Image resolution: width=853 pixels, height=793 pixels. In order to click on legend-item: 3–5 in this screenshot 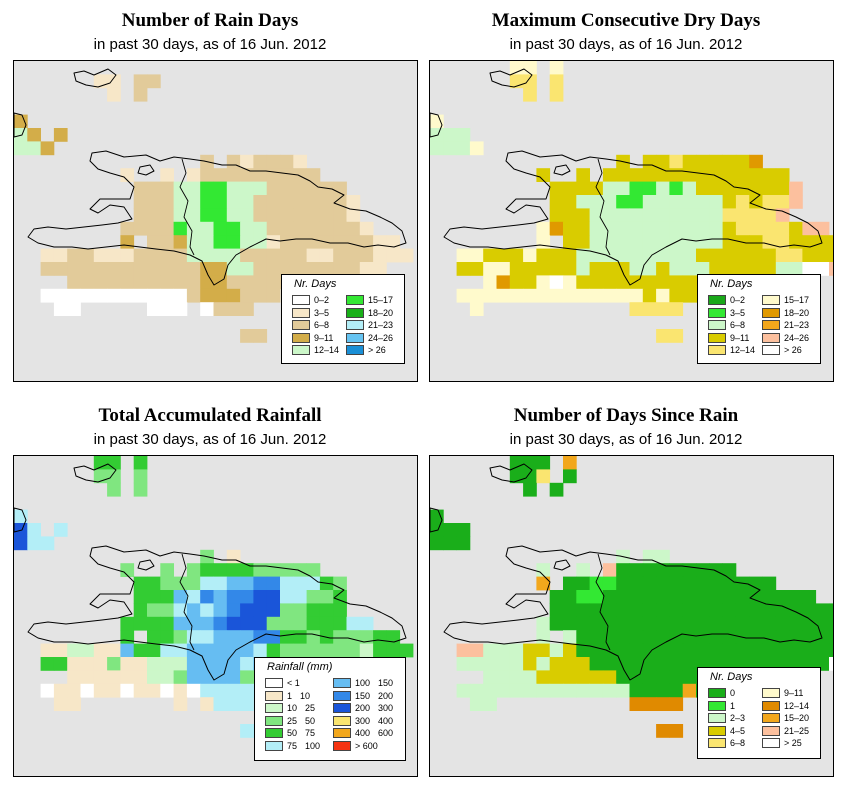, I will do `click(726, 313)`.